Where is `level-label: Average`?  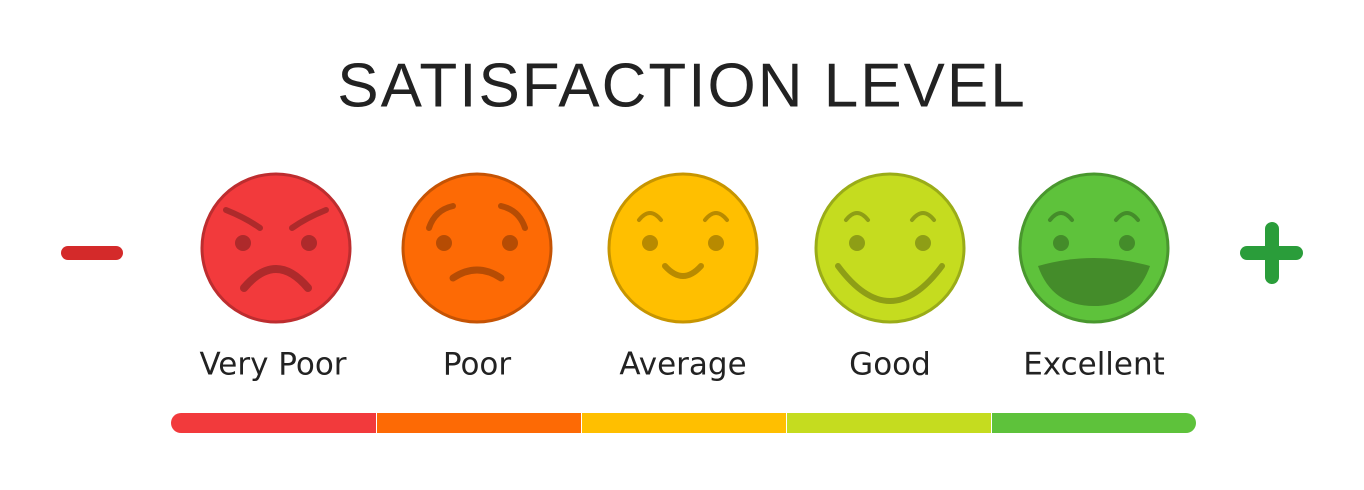 level-label: Average is located at coordinates (682, 365).